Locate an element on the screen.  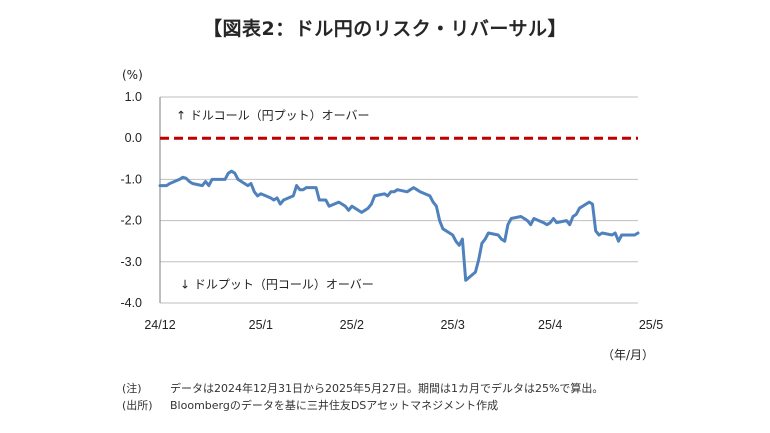
x-tick-label: 25/5 is located at coordinates (651, 325).